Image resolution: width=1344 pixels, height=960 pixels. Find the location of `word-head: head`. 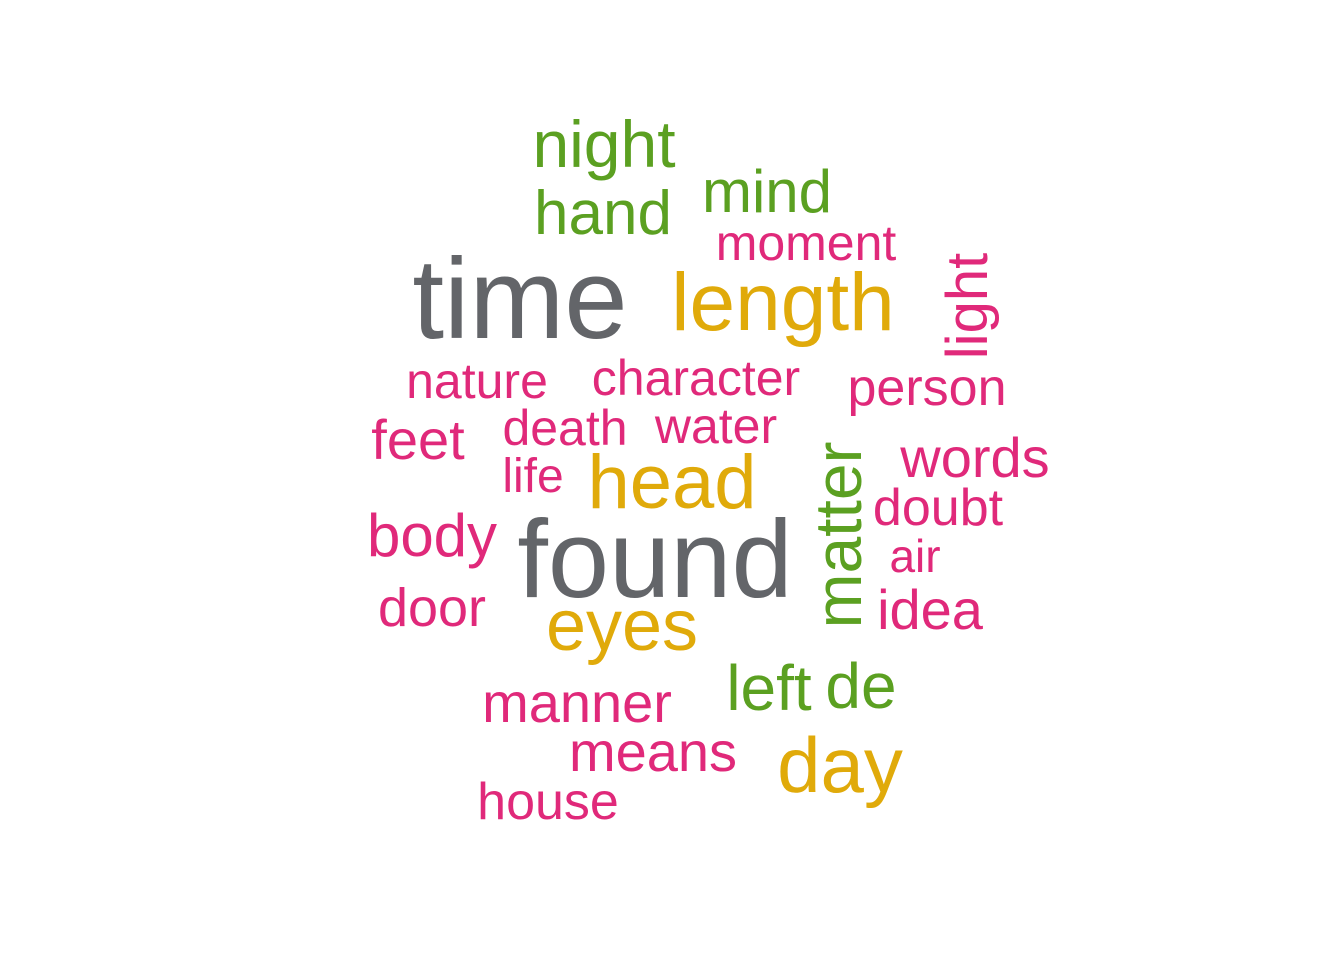

word-head: head is located at coordinates (672, 482).